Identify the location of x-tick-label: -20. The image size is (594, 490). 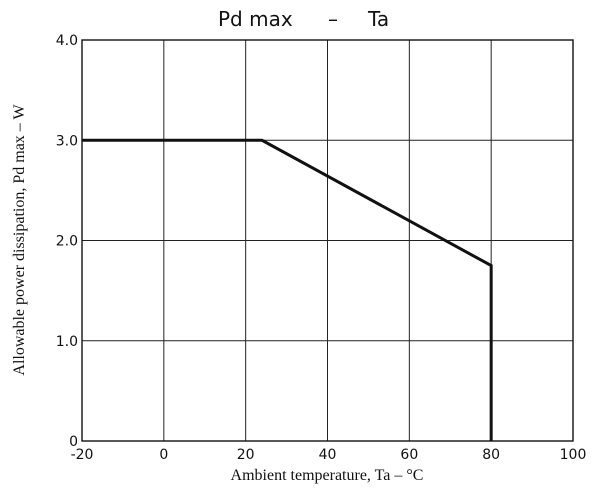
(82, 455).